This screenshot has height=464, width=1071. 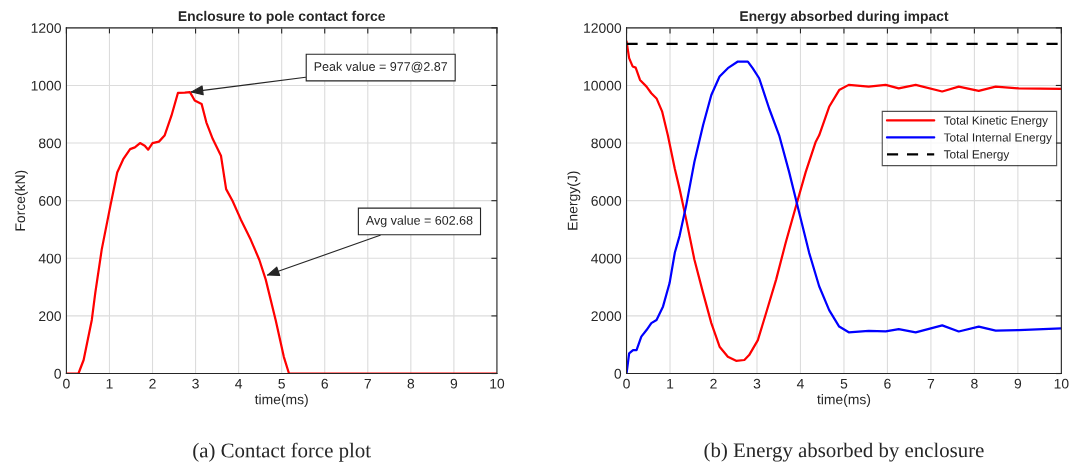 I want to click on y-tick-label: 1000, so click(x=46, y=85).